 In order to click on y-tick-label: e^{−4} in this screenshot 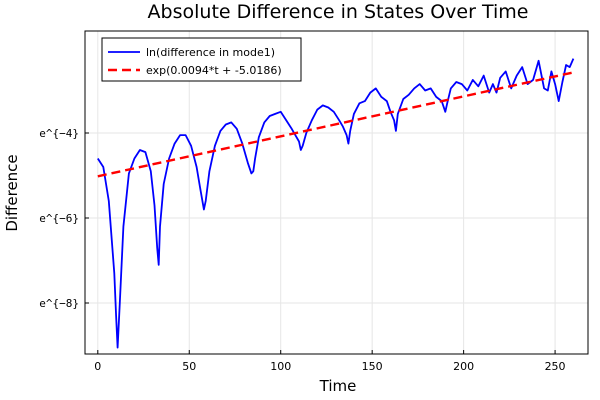, I will do `click(59, 133)`.